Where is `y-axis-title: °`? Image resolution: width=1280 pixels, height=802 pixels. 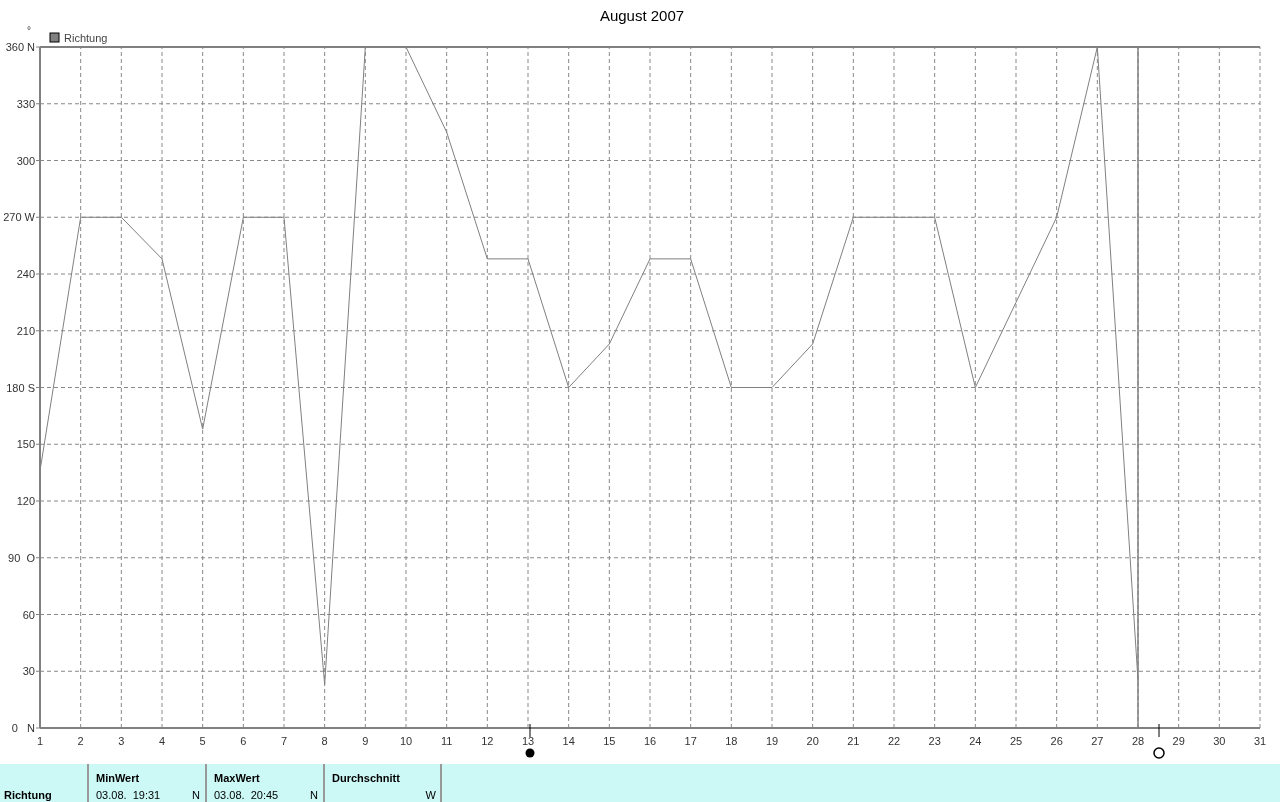 y-axis-title: ° is located at coordinates (29, 30).